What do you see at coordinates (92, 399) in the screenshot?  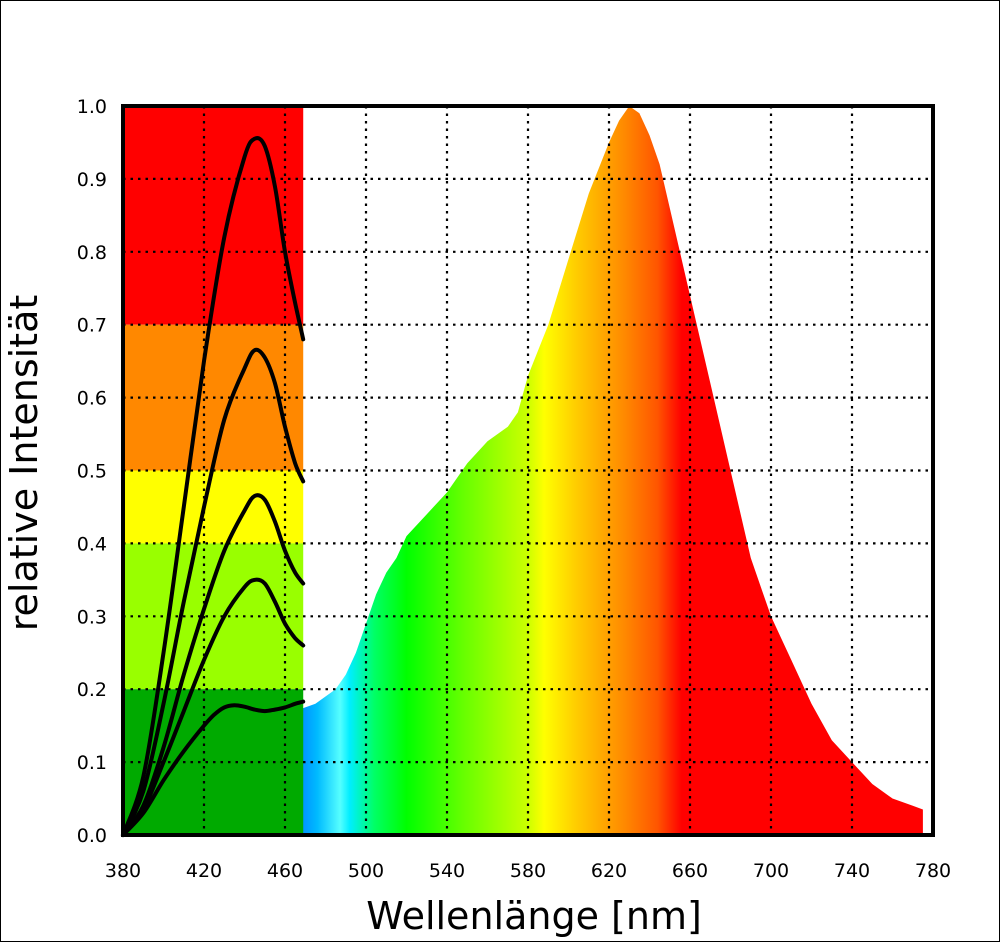 I see `y-tick-label: 0.6` at bounding box center [92, 399].